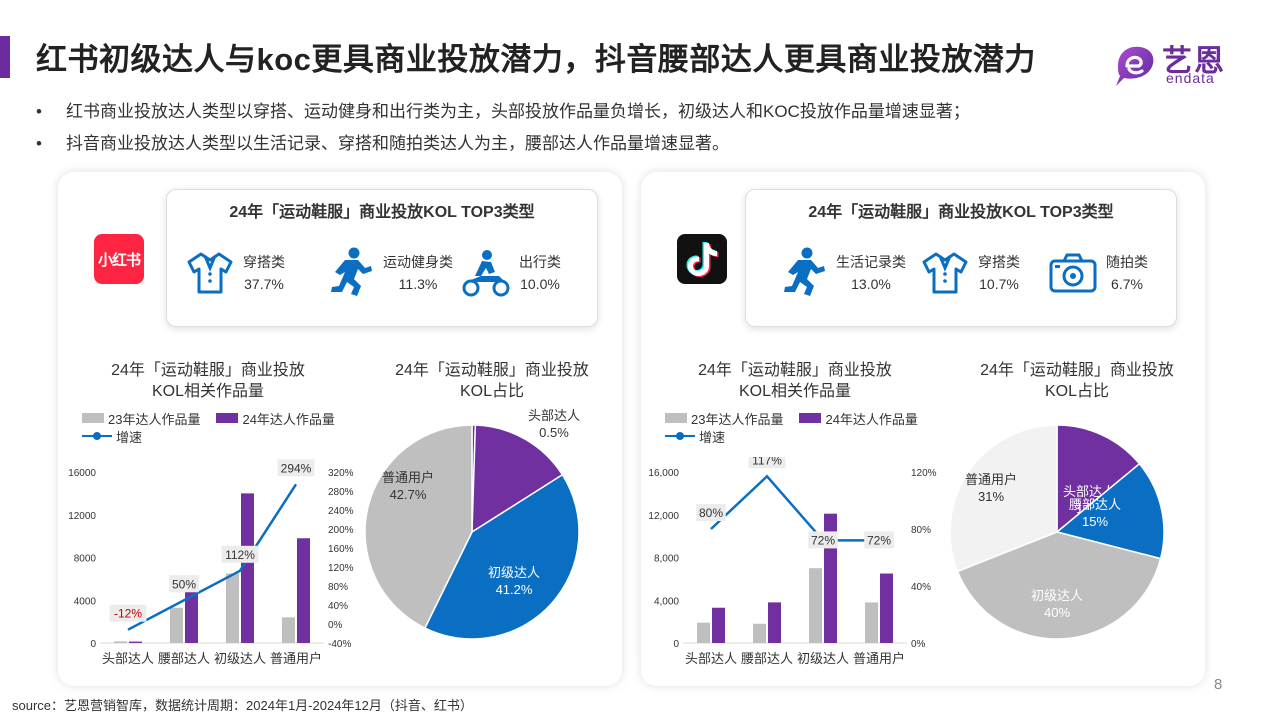  What do you see at coordinates (767, 462) in the screenshot?
I see `growth-label: 117%` at bounding box center [767, 462].